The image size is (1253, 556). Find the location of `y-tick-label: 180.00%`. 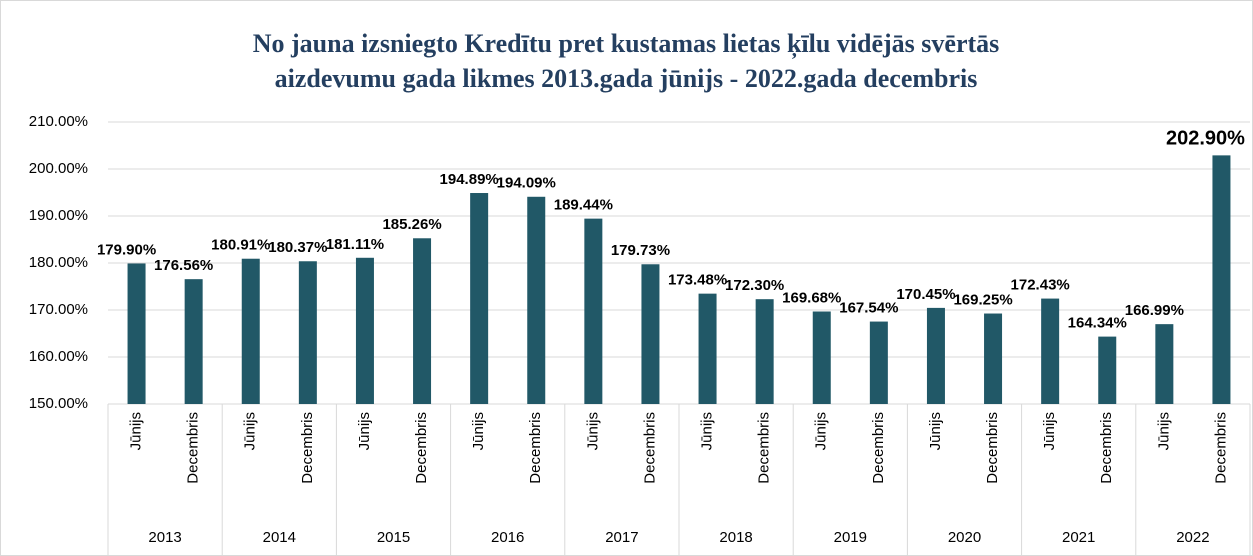

y-tick-label: 180.00% is located at coordinates (58, 262).